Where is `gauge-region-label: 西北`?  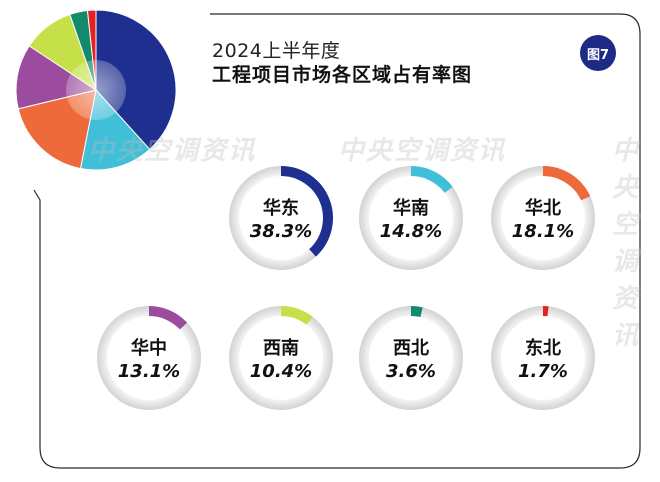 gauge-region-label: 西北 is located at coordinates (411, 348).